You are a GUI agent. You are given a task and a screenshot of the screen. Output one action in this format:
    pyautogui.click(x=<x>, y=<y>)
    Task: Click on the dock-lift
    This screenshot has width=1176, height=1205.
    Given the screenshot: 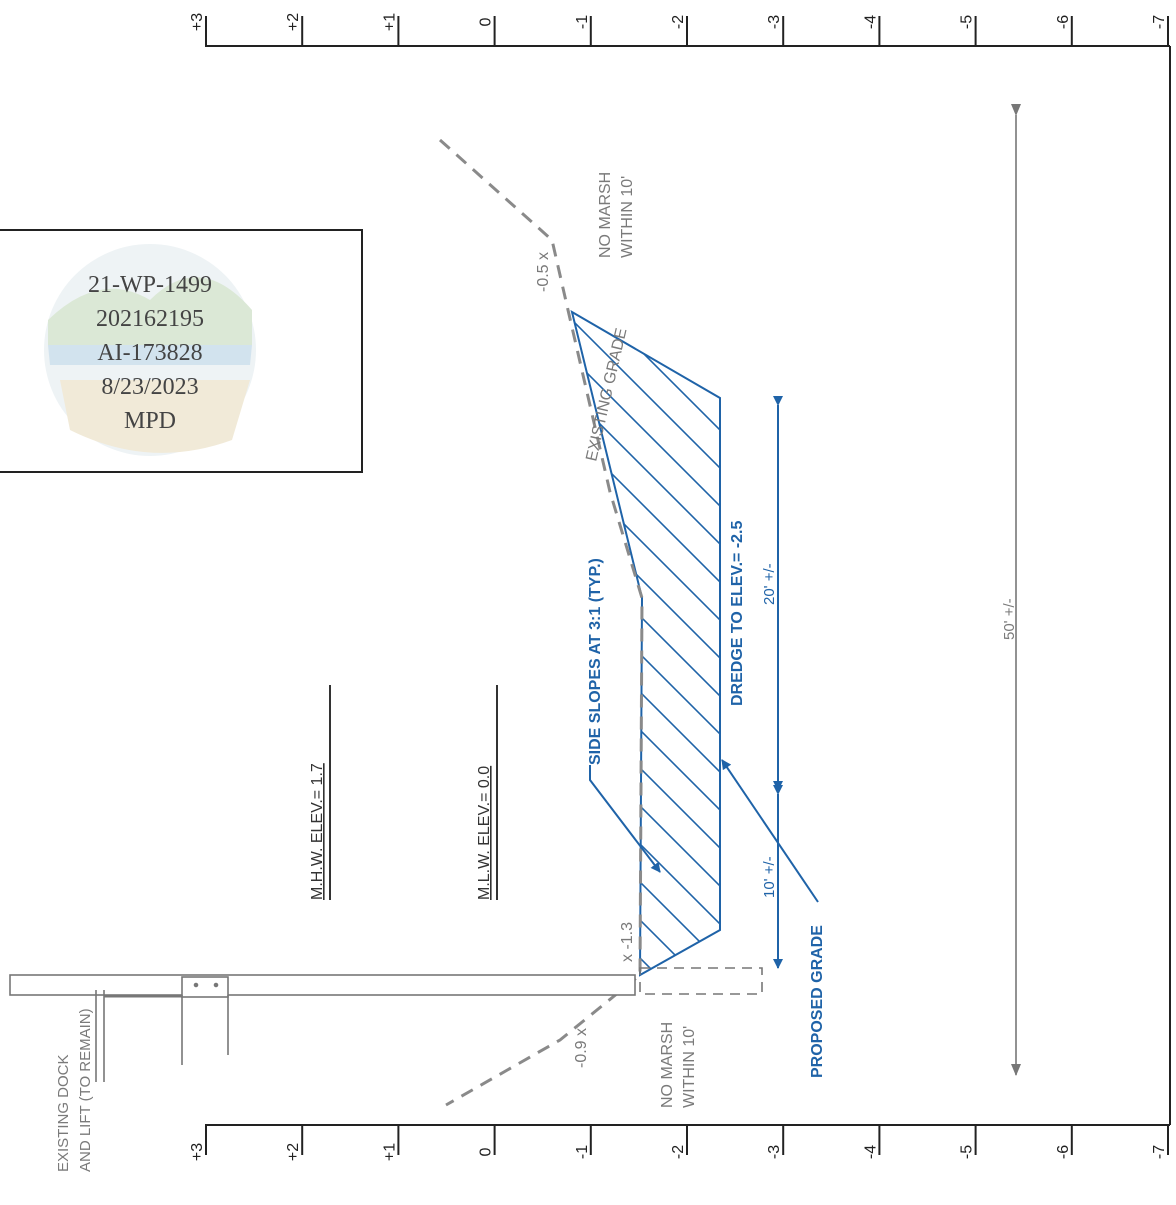 What is the action you would take?
    pyautogui.click(x=205, y=987)
    